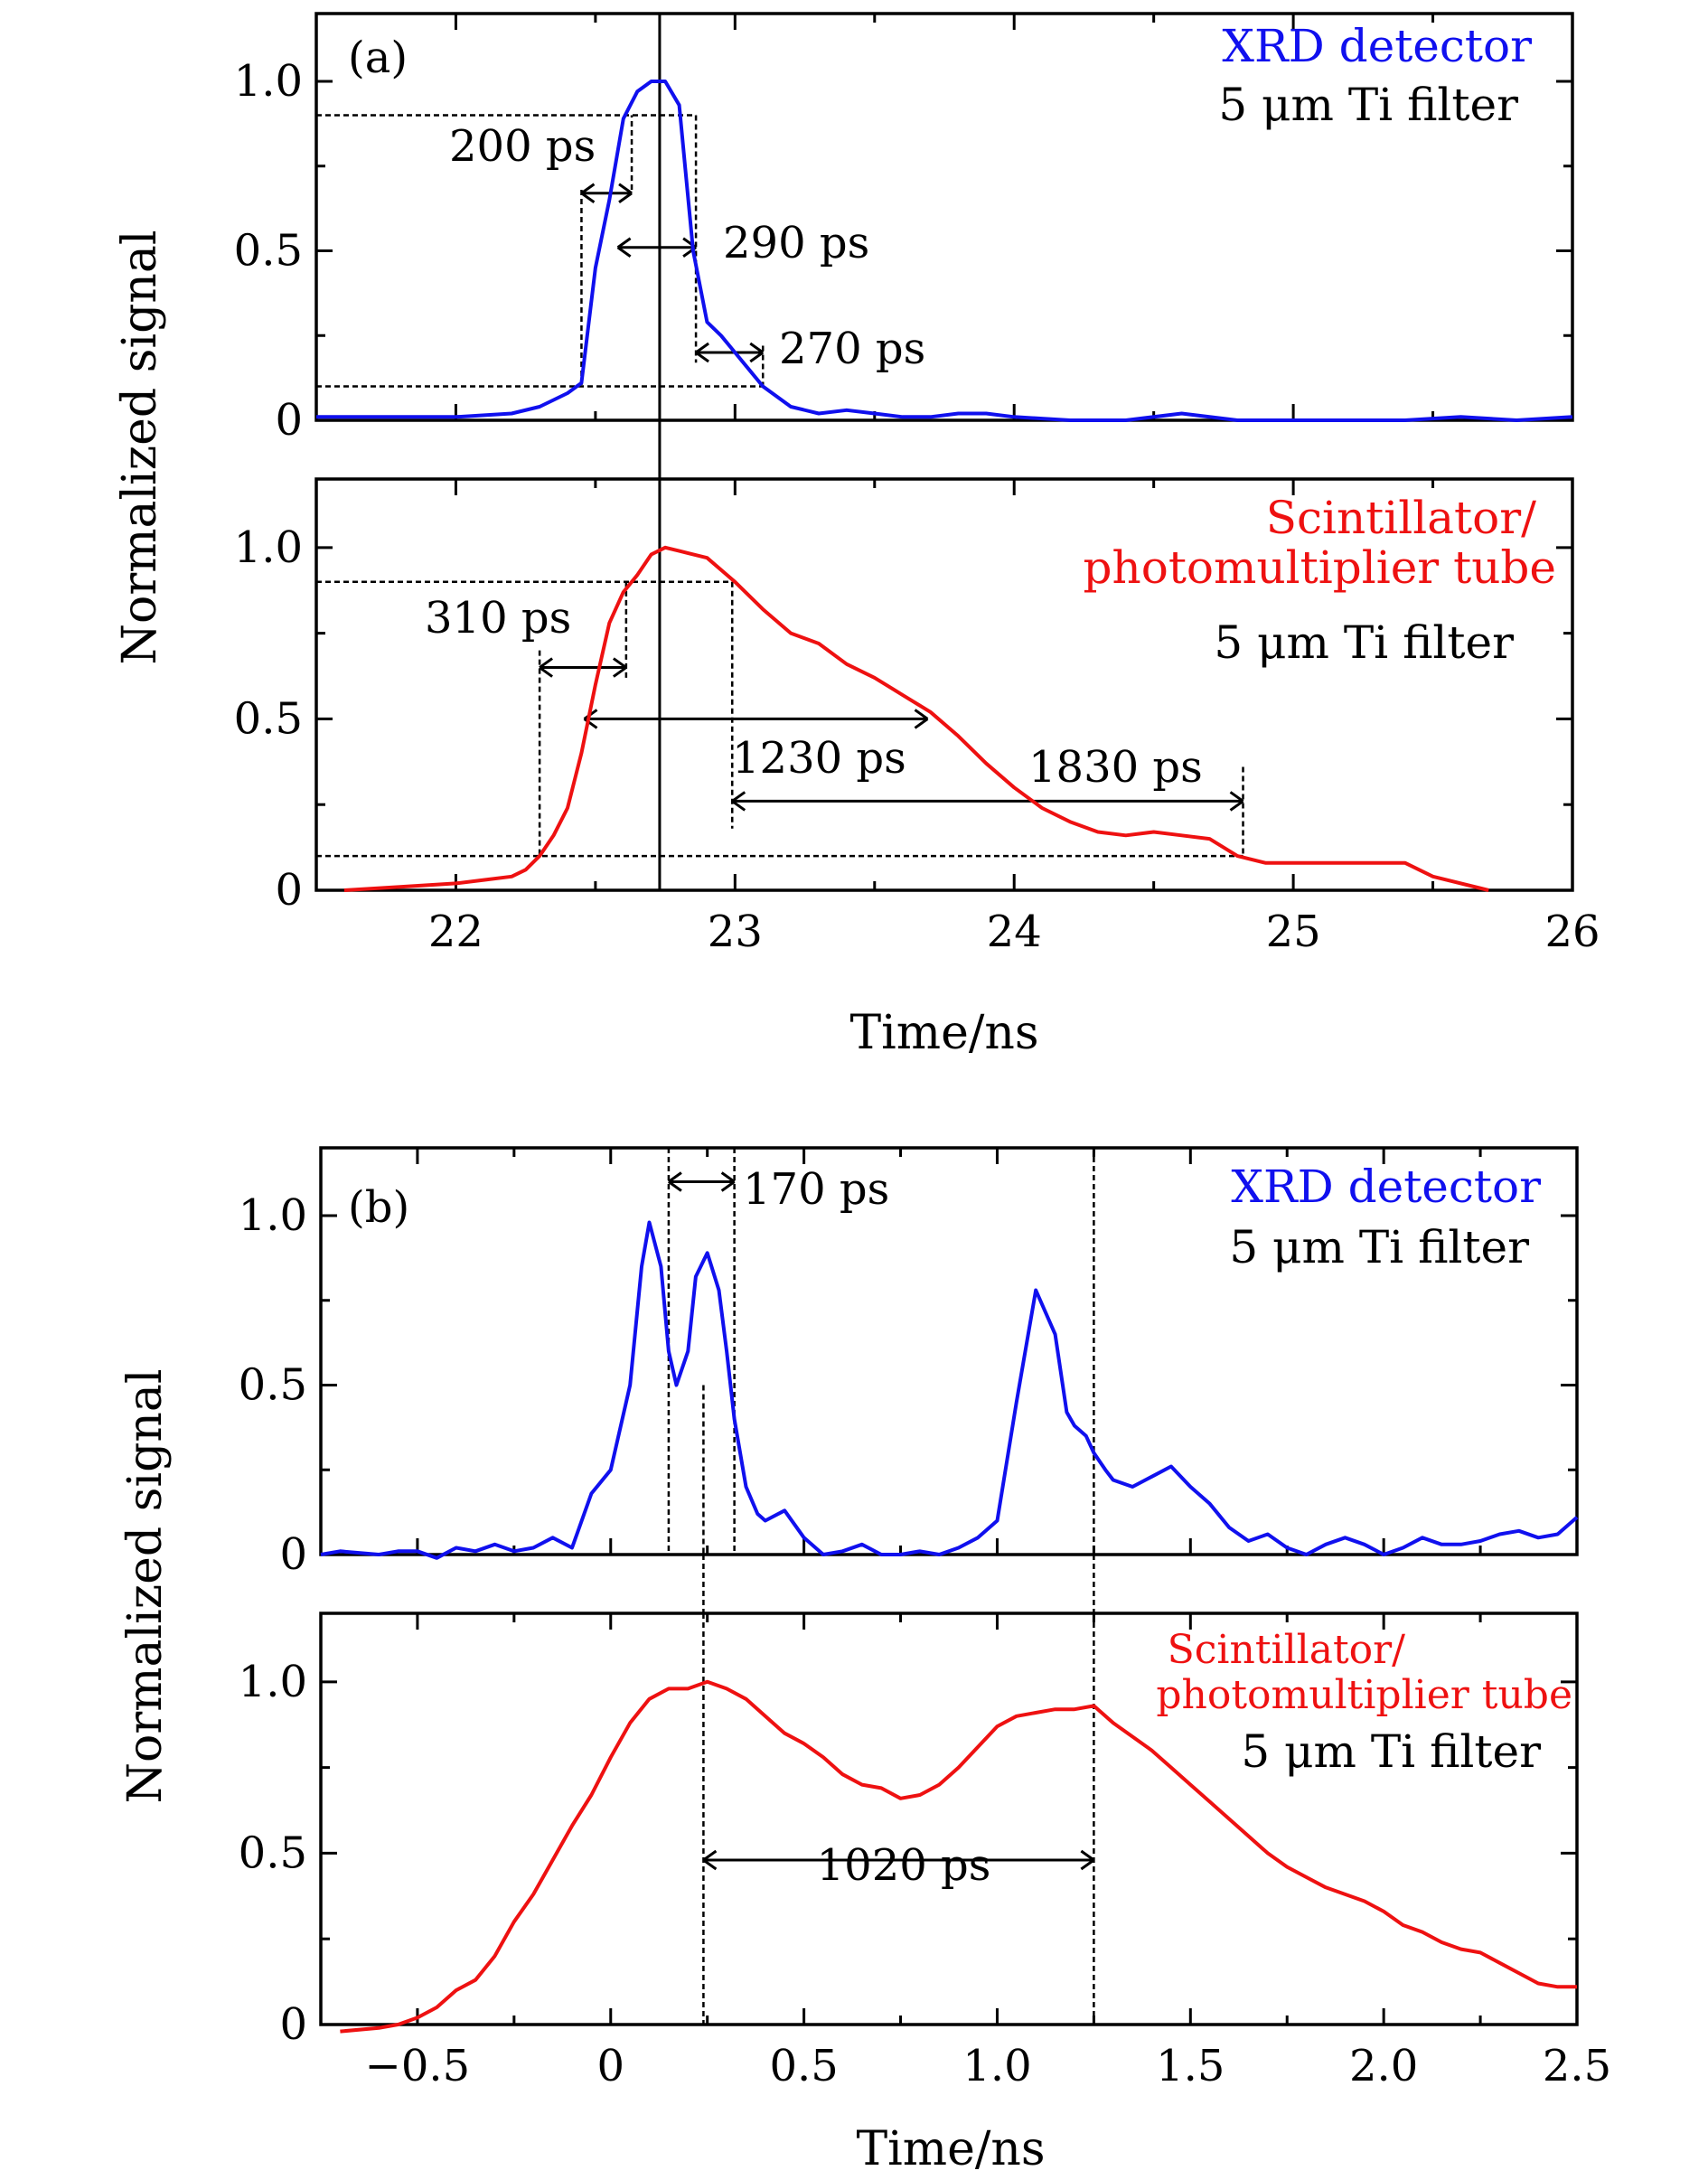 This screenshot has height=2180, width=1708. Describe the element at coordinates (610, 2066) in the screenshot. I see `x-tick-label: 0` at that location.